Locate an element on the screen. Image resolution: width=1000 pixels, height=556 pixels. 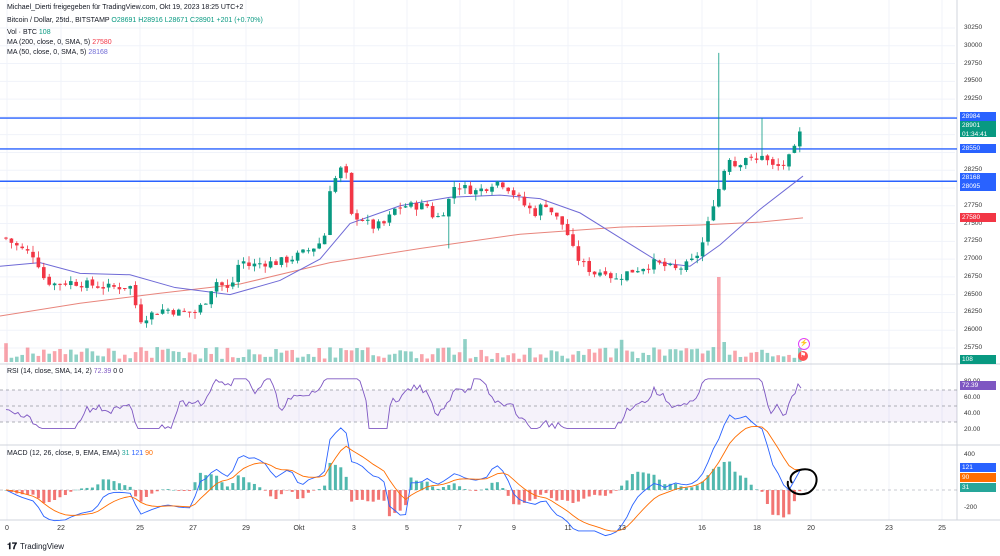
ma200-legend: MA (200, close, 0, SMA, 5) 27580 is located at coordinates (59, 42).